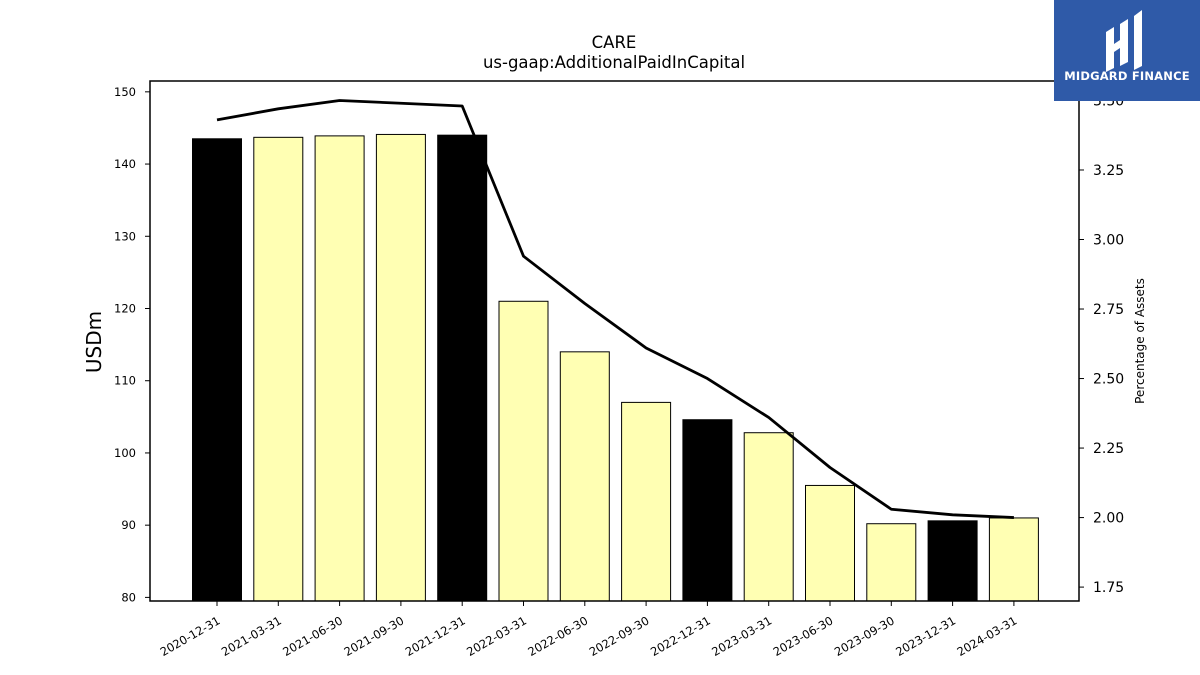 This screenshot has width=1200, height=675. Describe the element at coordinates (987, 636) in the screenshot. I see `x-tick-label: 2024-03-31` at that location.